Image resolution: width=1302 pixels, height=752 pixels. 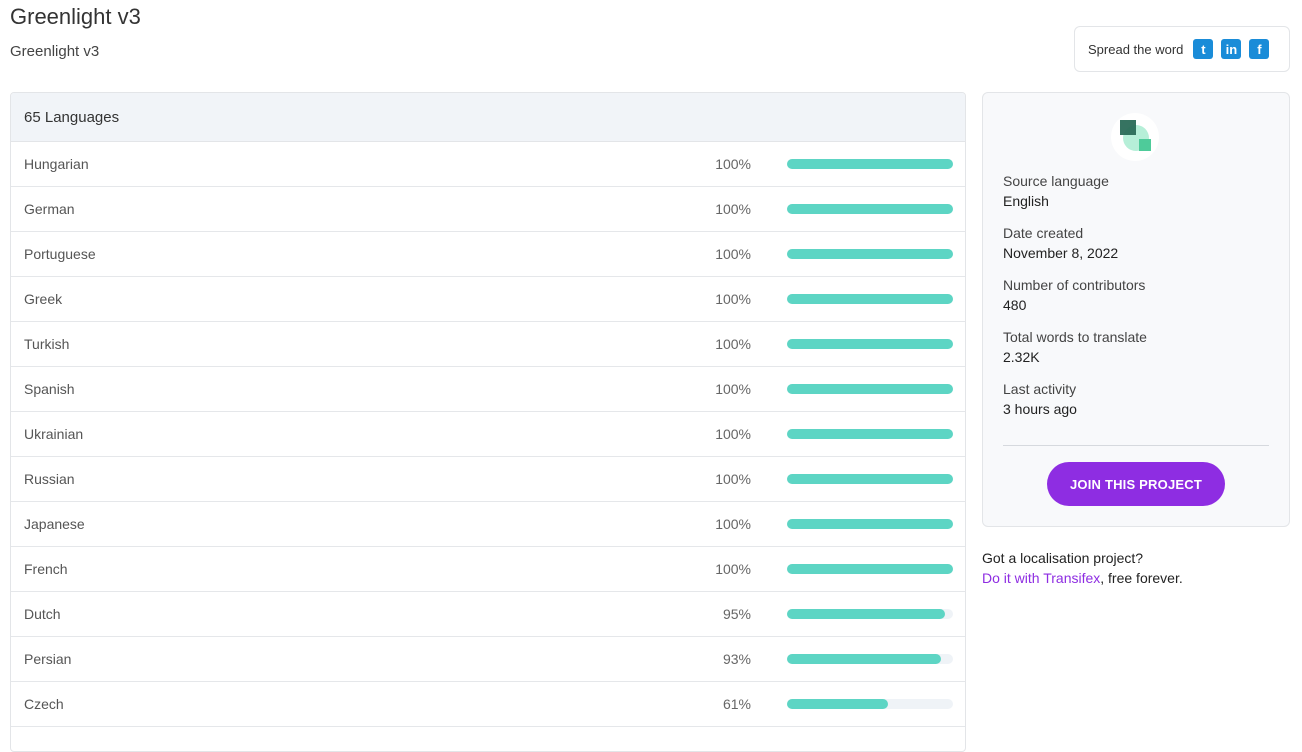 What do you see at coordinates (1075, 243) in the screenshot?
I see `fact: Date created November 8, 2022` at bounding box center [1075, 243].